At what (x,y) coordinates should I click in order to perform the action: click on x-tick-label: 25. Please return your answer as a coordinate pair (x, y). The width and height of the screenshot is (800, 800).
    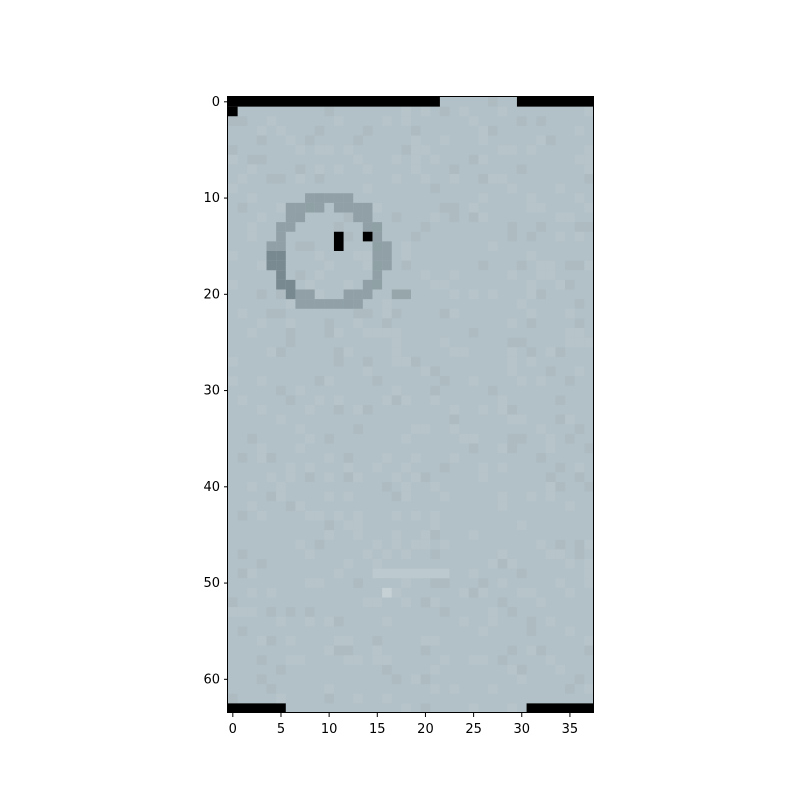
    Looking at the image, I should click on (473, 729).